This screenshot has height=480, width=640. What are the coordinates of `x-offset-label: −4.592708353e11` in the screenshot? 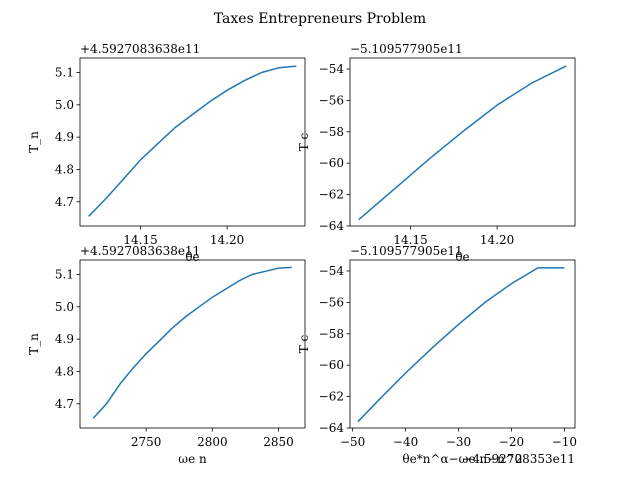 It's located at (518, 459).